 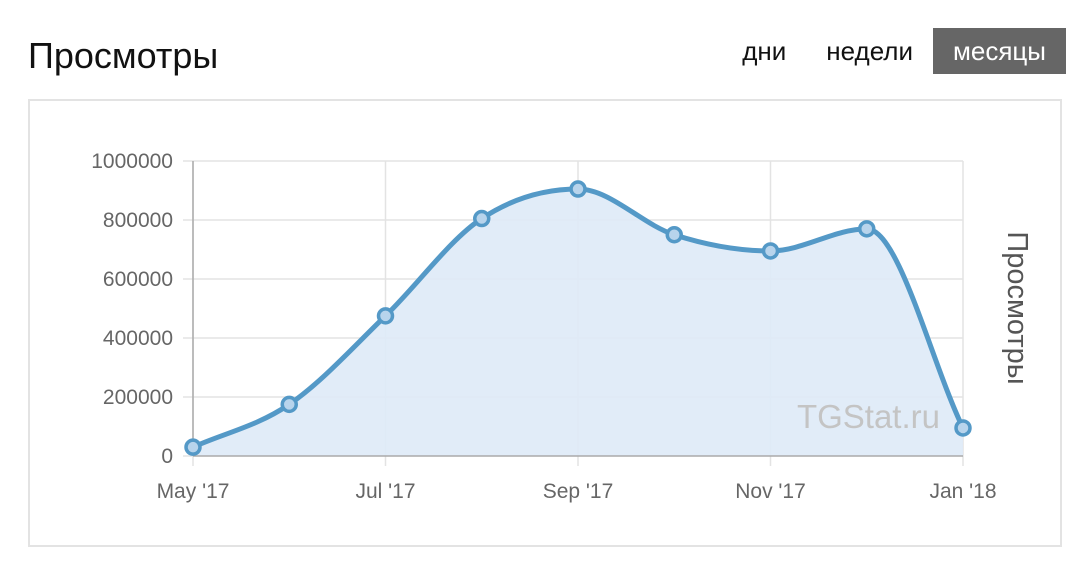 What do you see at coordinates (1017, 307) in the screenshot?
I see `y-axis-title: Просмотры` at bounding box center [1017, 307].